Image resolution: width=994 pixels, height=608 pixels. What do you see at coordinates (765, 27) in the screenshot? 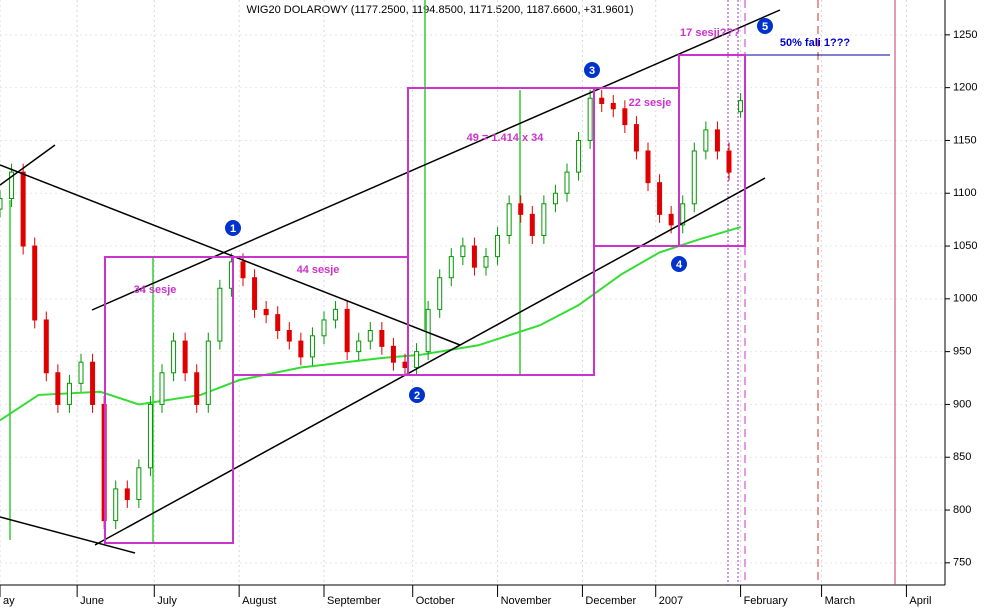
I see `wave-label: 5` at bounding box center [765, 27].